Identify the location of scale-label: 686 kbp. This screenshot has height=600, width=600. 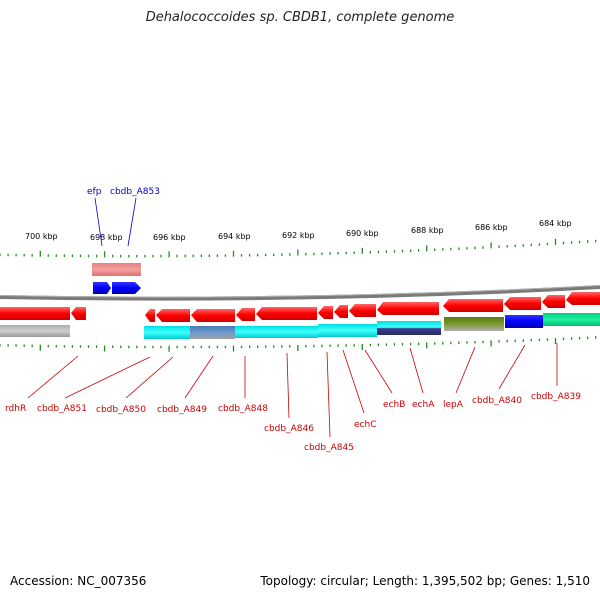
(491, 227).